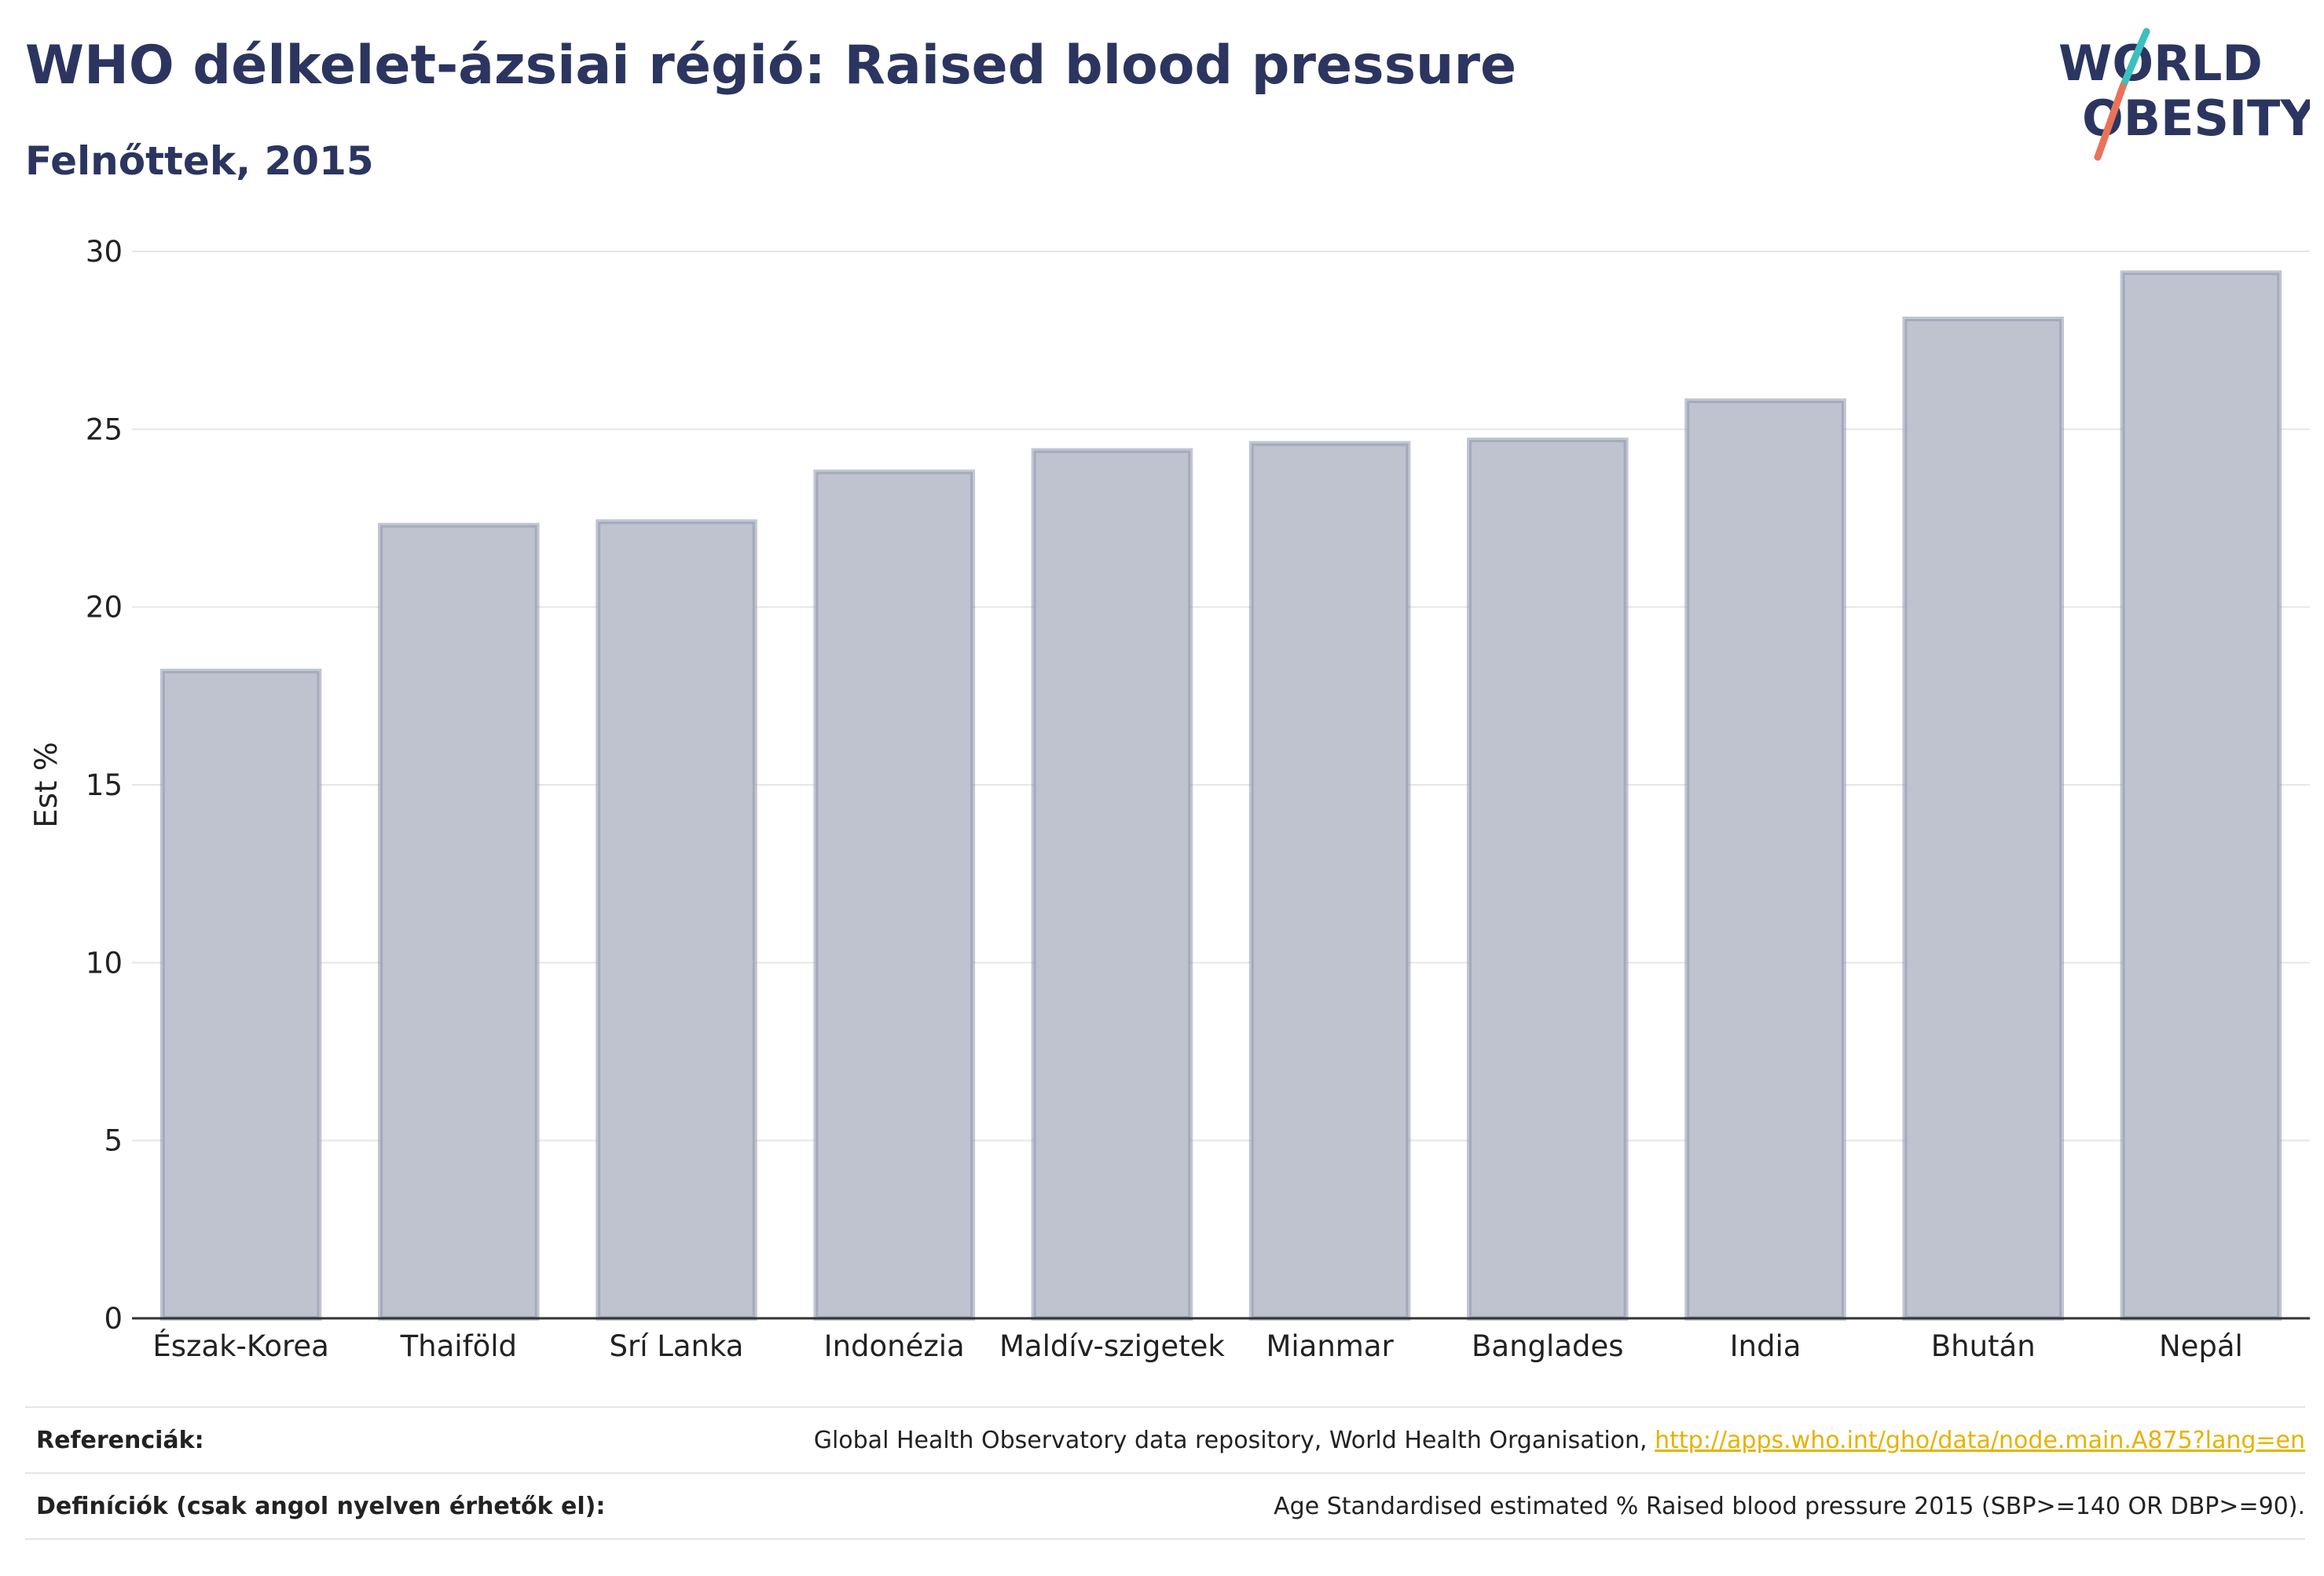 This screenshot has width=2324, height=1576. What do you see at coordinates (2110, 121) in the screenshot?
I see `logo-slash-coral` at bounding box center [2110, 121].